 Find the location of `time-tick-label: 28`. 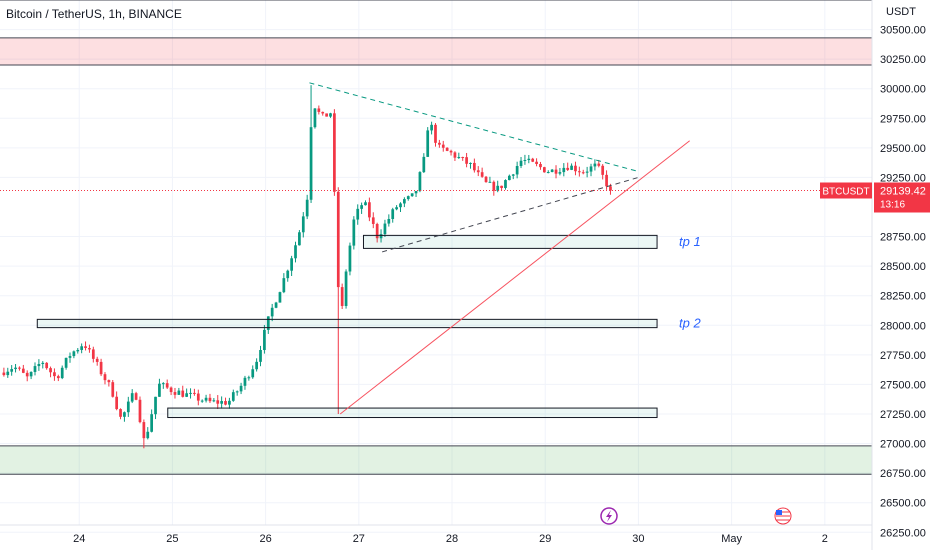

time-tick-label: 28 is located at coordinates (452, 539).